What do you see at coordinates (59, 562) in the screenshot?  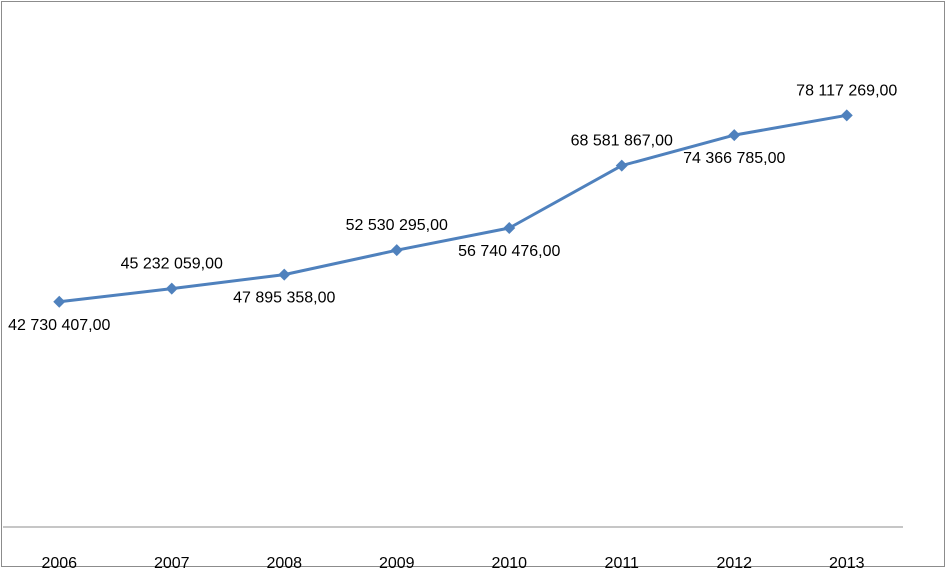 I see `x-tick-label: 2006` at bounding box center [59, 562].